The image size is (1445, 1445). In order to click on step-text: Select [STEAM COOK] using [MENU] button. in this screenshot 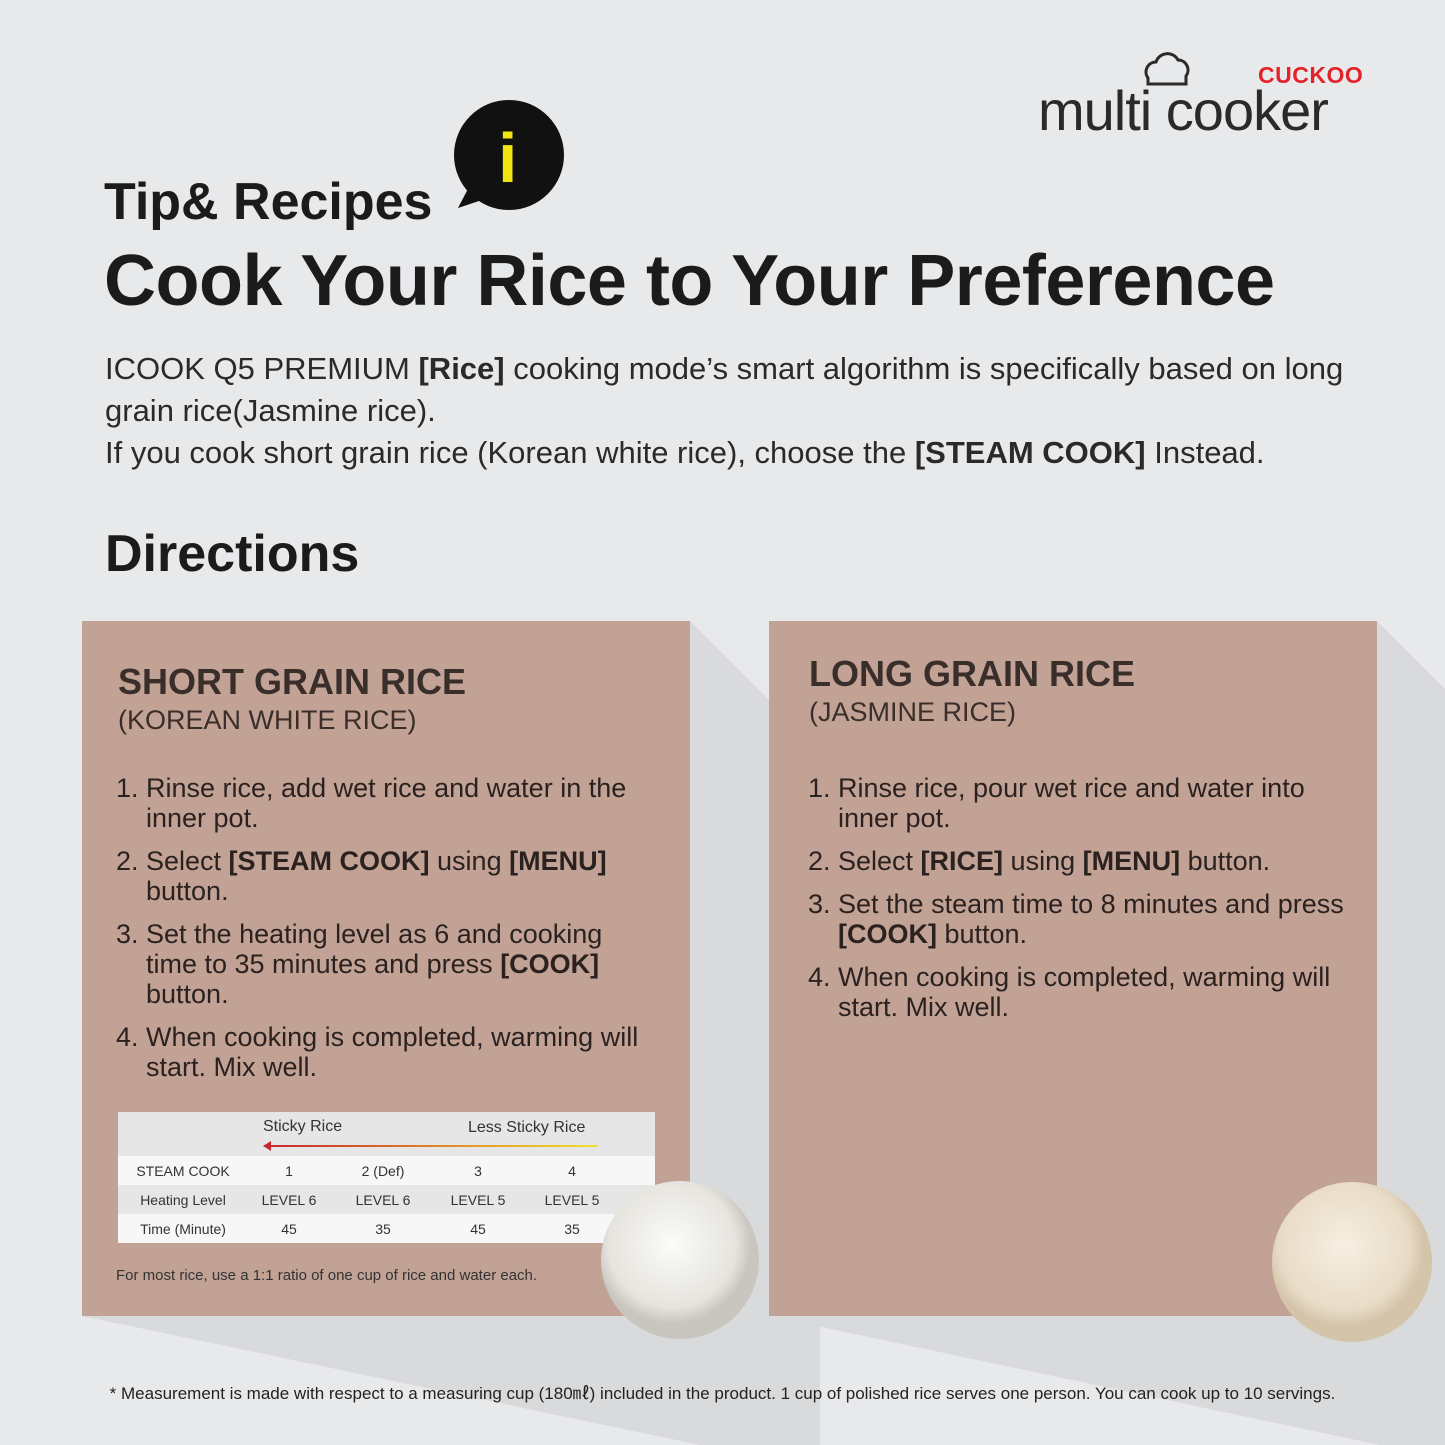, I will do `click(396, 876)`.